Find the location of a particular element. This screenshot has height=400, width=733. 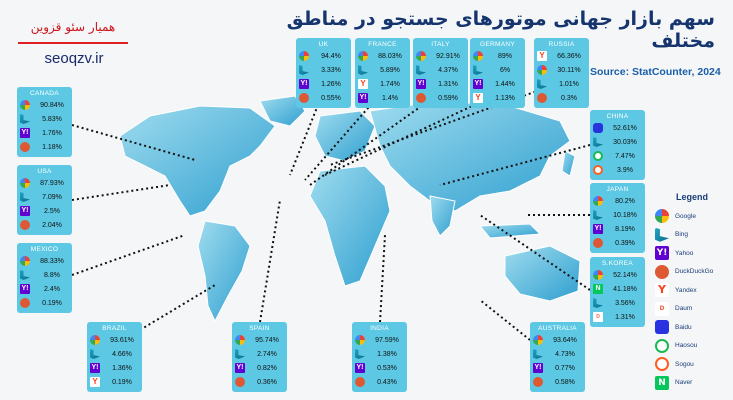

brand-site: seoqzv.ir is located at coordinates (74, 58).